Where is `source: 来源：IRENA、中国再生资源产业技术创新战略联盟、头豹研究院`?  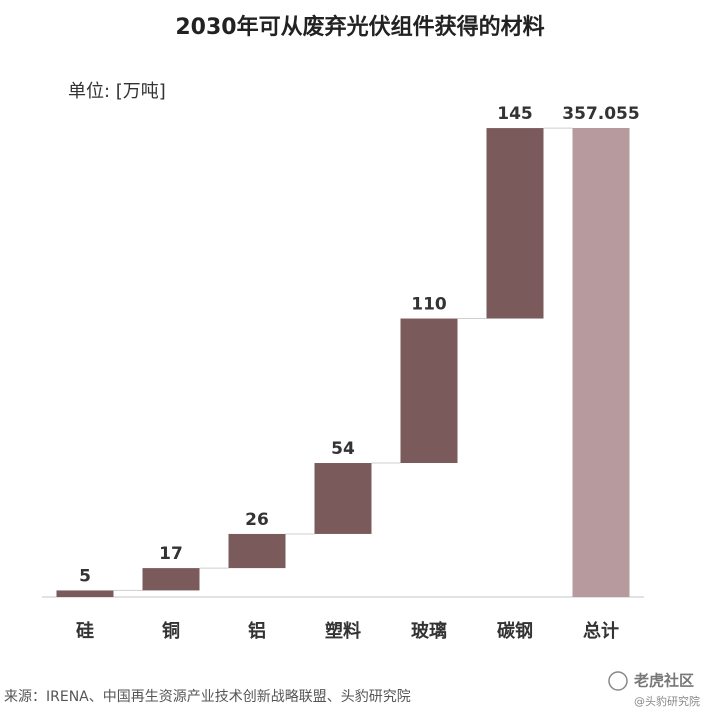
source: 来源：IRENA、中国再生资源产业技术创新战略联盟、头豹研究院 is located at coordinates (207, 697).